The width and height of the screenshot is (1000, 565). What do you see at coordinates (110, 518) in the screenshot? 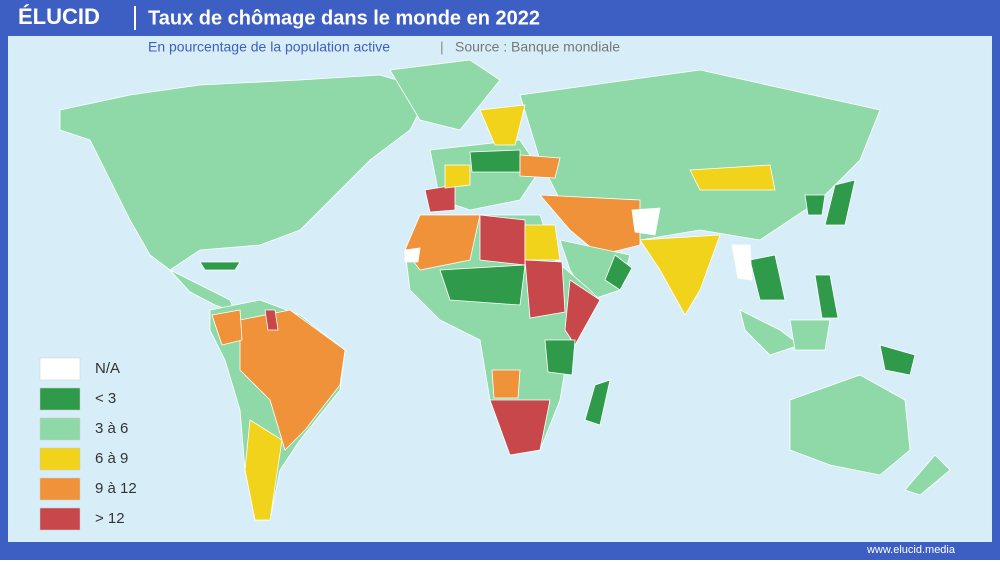
I see `legend-label: > 12` at bounding box center [110, 518].